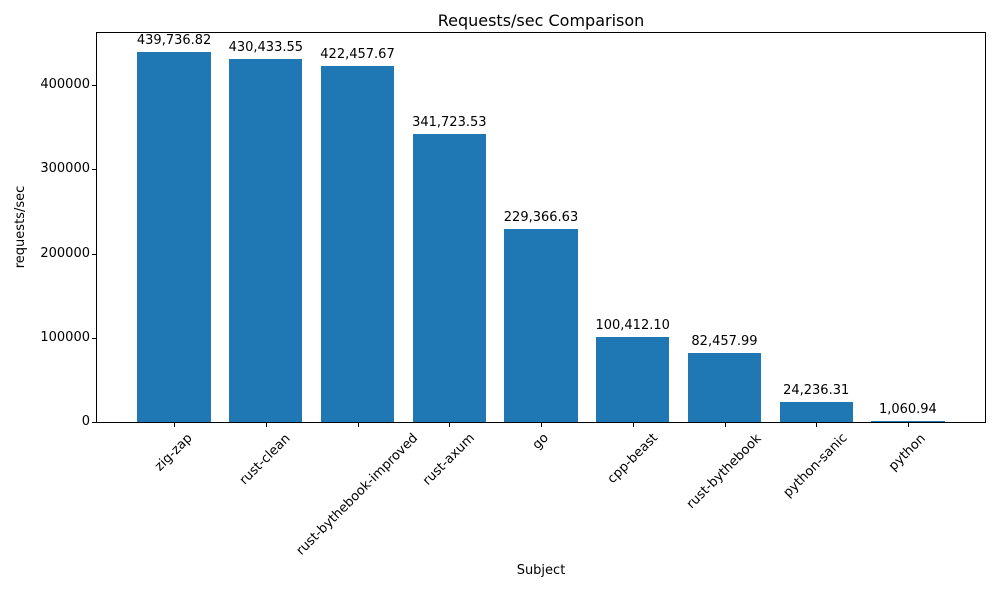 This screenshot has height=600, width=1000. What do you see at coordinates (541, 325) in the screenshot?
I see `bar-go` at bounding box center [541, 325].